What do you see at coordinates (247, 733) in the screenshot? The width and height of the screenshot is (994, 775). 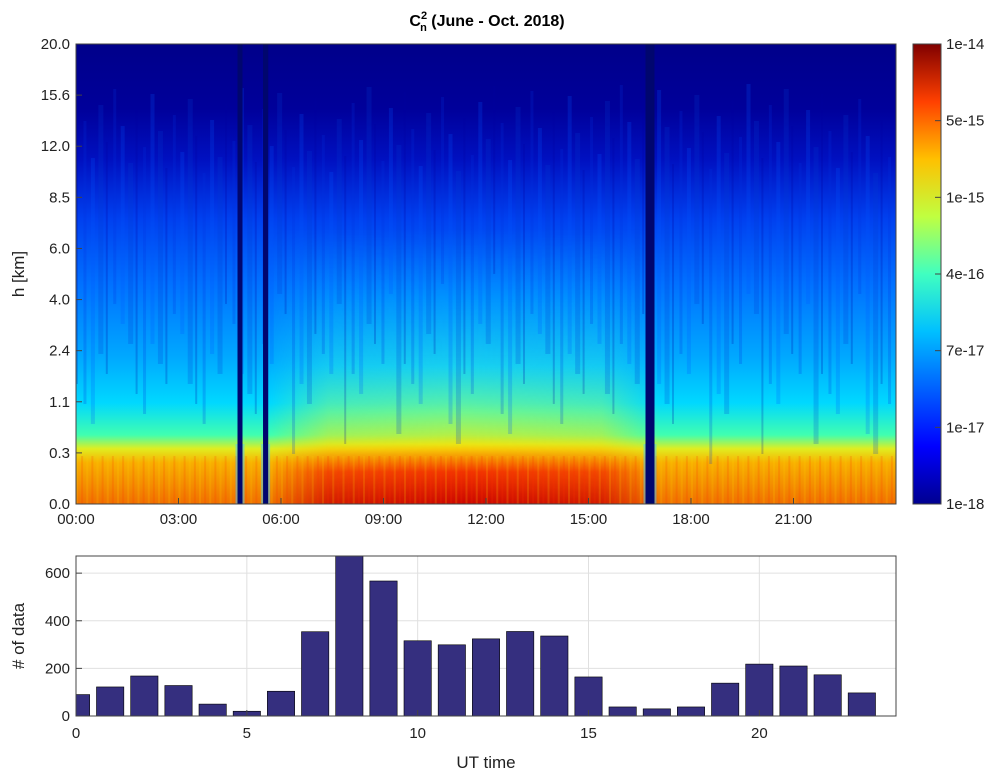 I see `bar-x-tick-label: 5` at bounding box center [247, 733].